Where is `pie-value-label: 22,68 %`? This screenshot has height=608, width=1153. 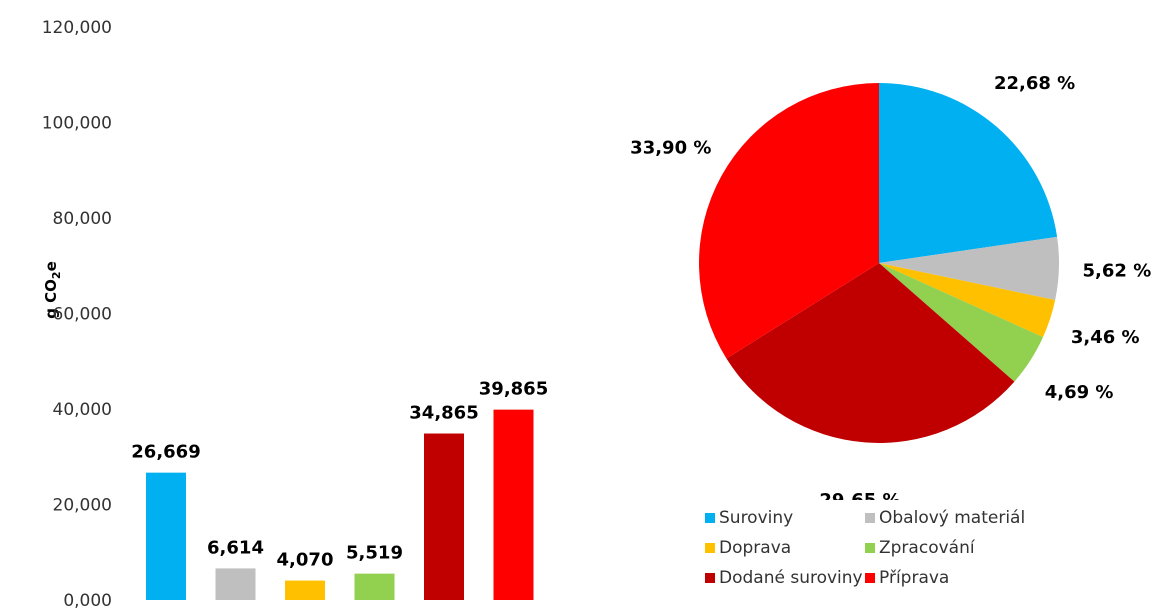 pie-value-label: 22,68 % is located at coordinates (1034, 83).